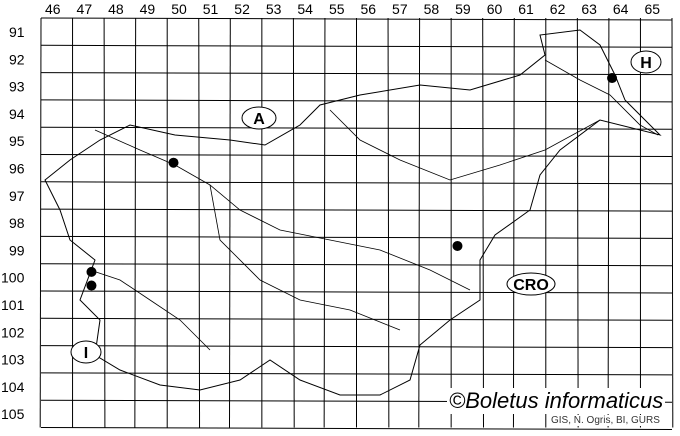  I want to click on row-label: 94, so click(17, 114).